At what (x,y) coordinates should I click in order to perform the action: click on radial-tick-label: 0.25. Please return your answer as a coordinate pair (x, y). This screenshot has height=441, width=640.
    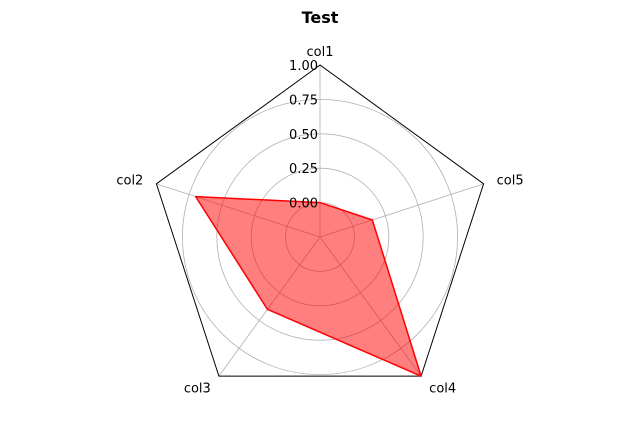
    Looking at the image, I should click on (303, 169).